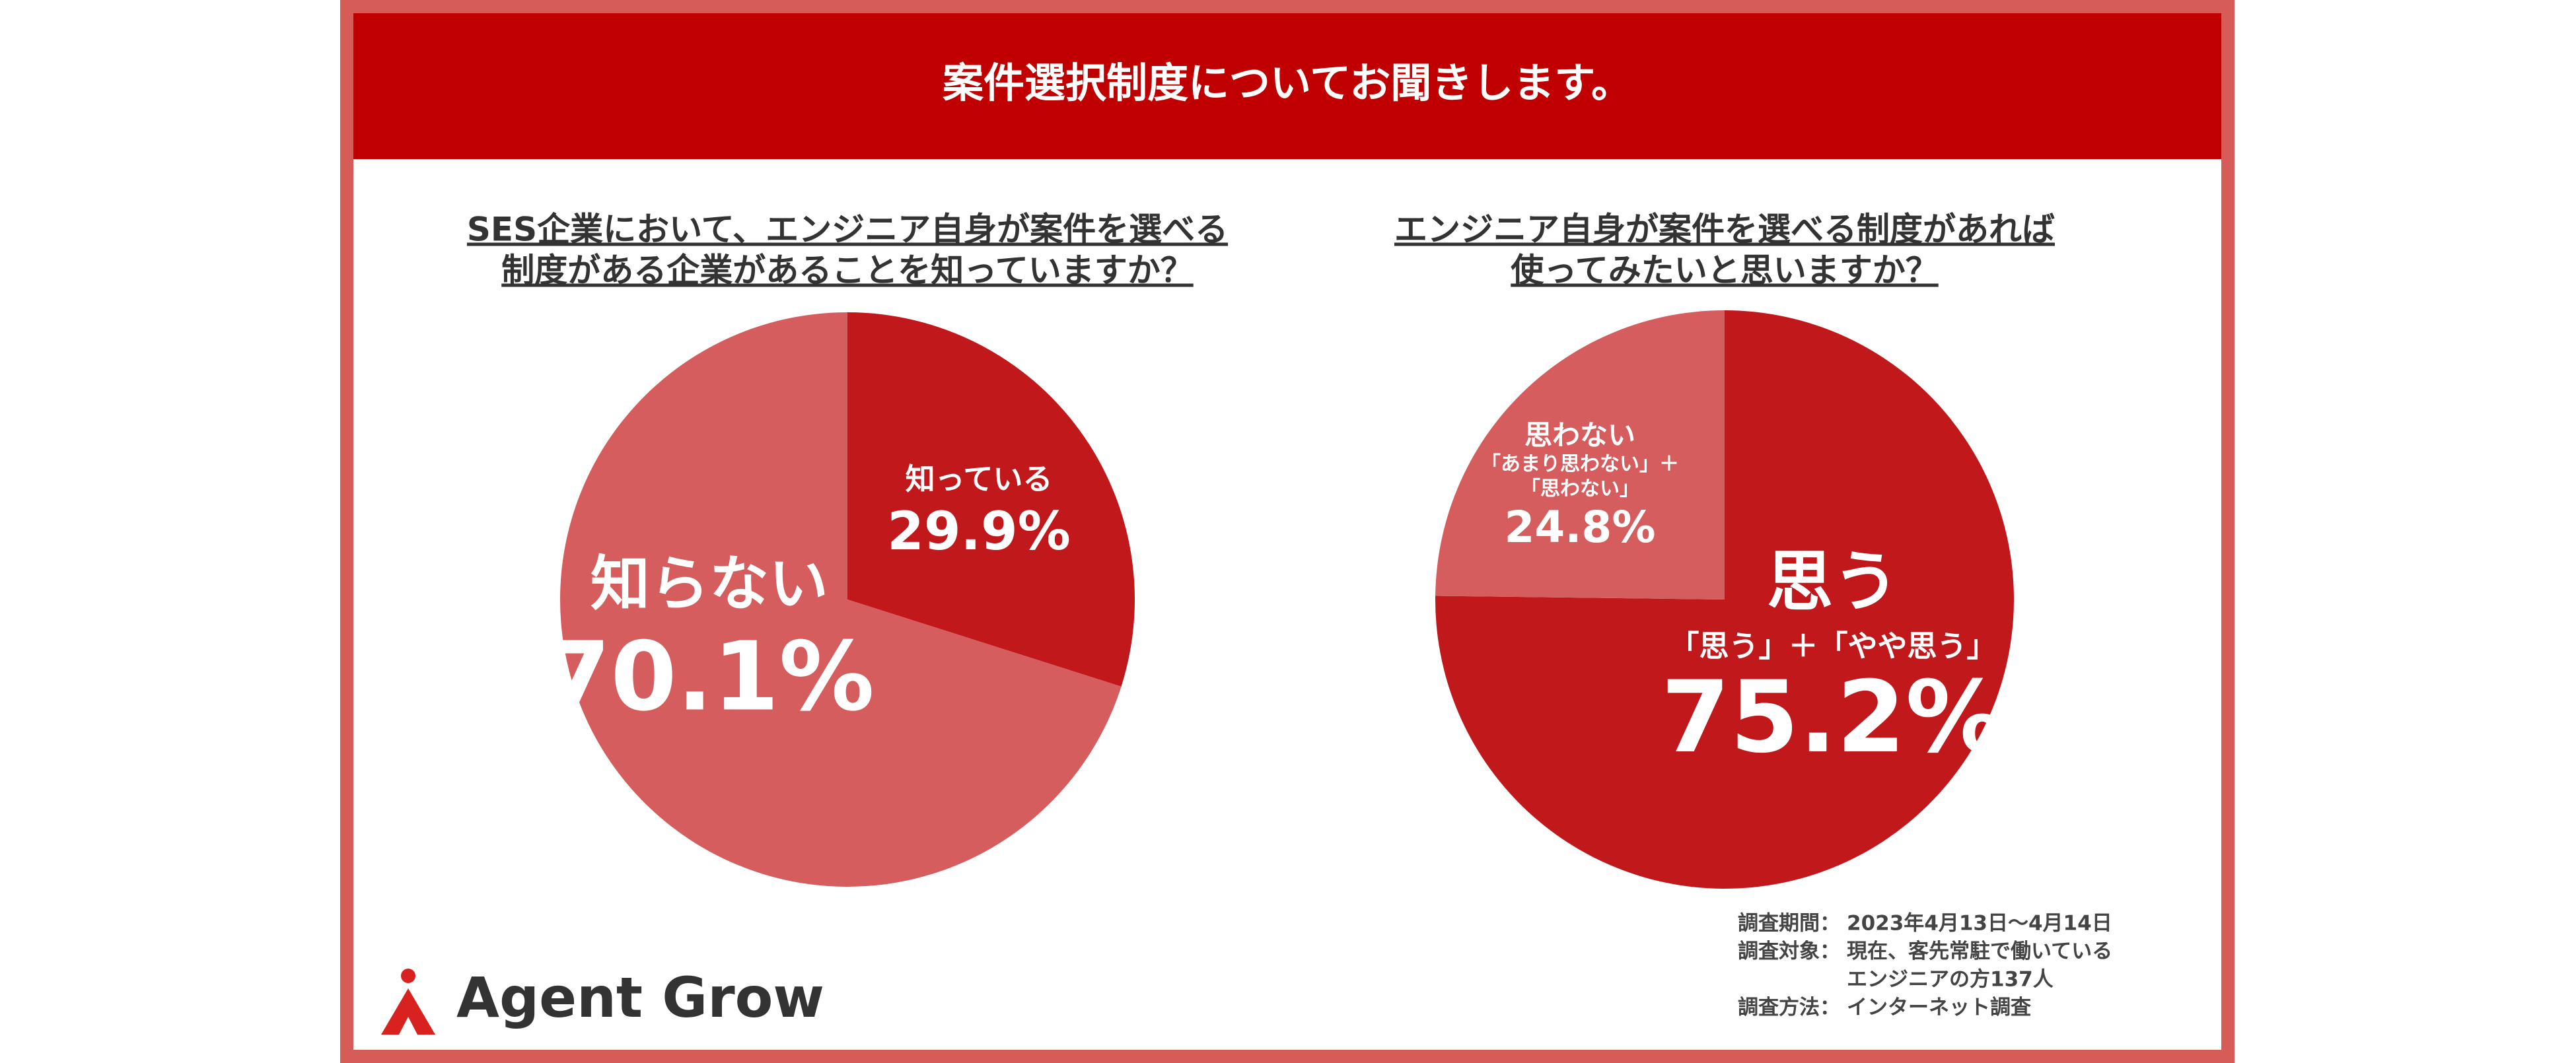 The width and height of the screenshot is (2576, 1063). Describe the element at coordinates (1789, 924) in the screenshot. I see `footnote-label: 調査期間：` at that location.